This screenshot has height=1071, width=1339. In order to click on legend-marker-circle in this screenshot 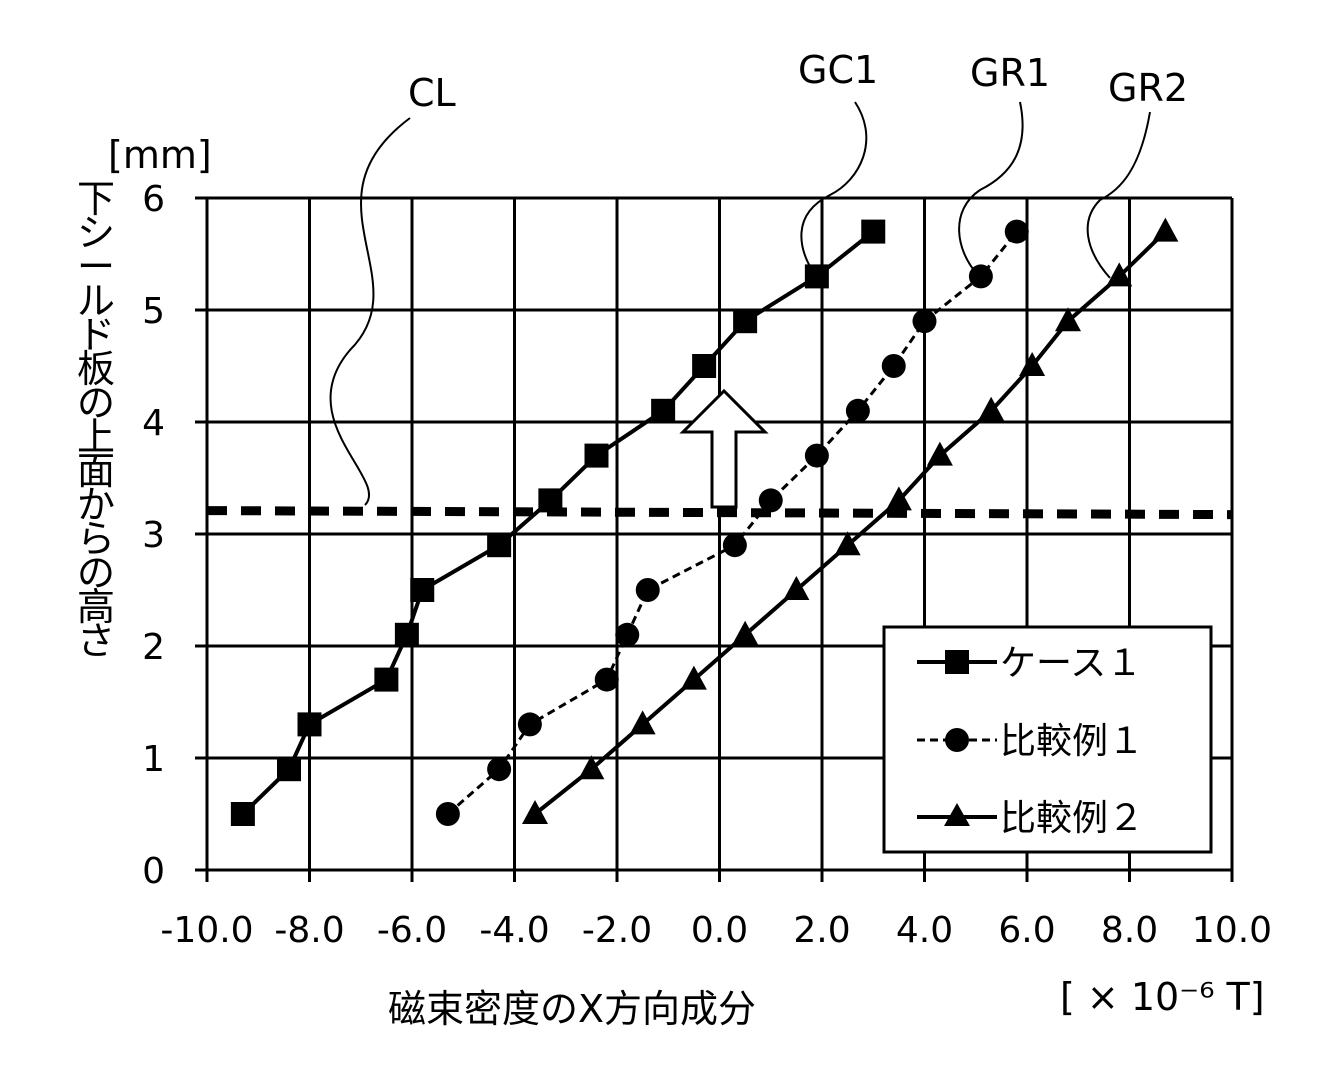, I will do `click(957, 740)`.